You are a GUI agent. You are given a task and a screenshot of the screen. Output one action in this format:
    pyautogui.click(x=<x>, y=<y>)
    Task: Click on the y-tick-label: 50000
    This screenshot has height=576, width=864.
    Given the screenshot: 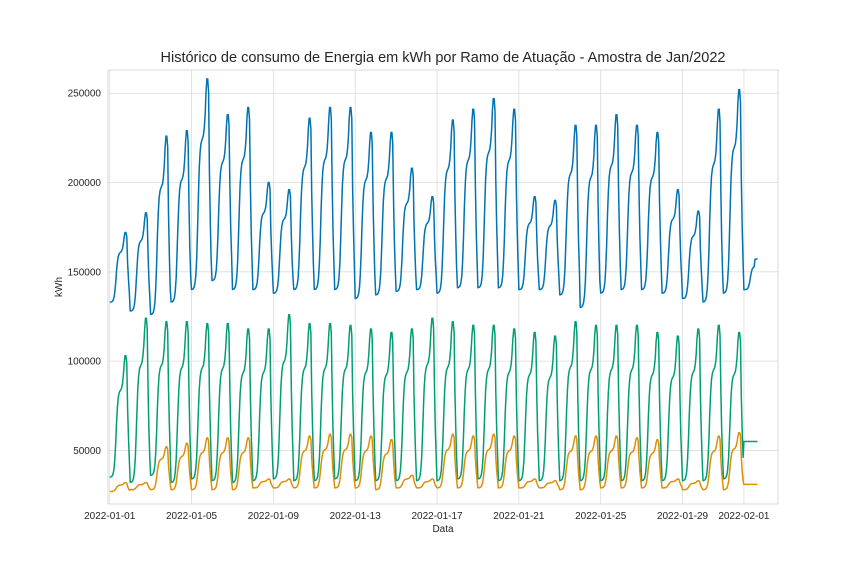 What is the action you would take?
    pyautogui.click(x=87, y=451)
    